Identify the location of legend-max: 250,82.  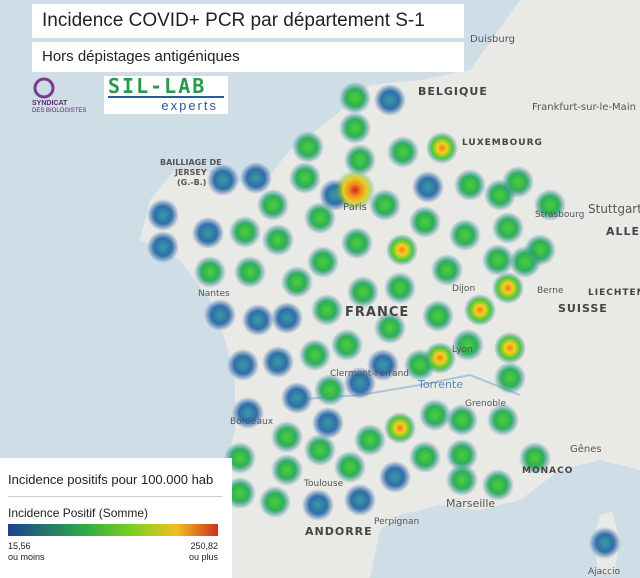
(204, 546).